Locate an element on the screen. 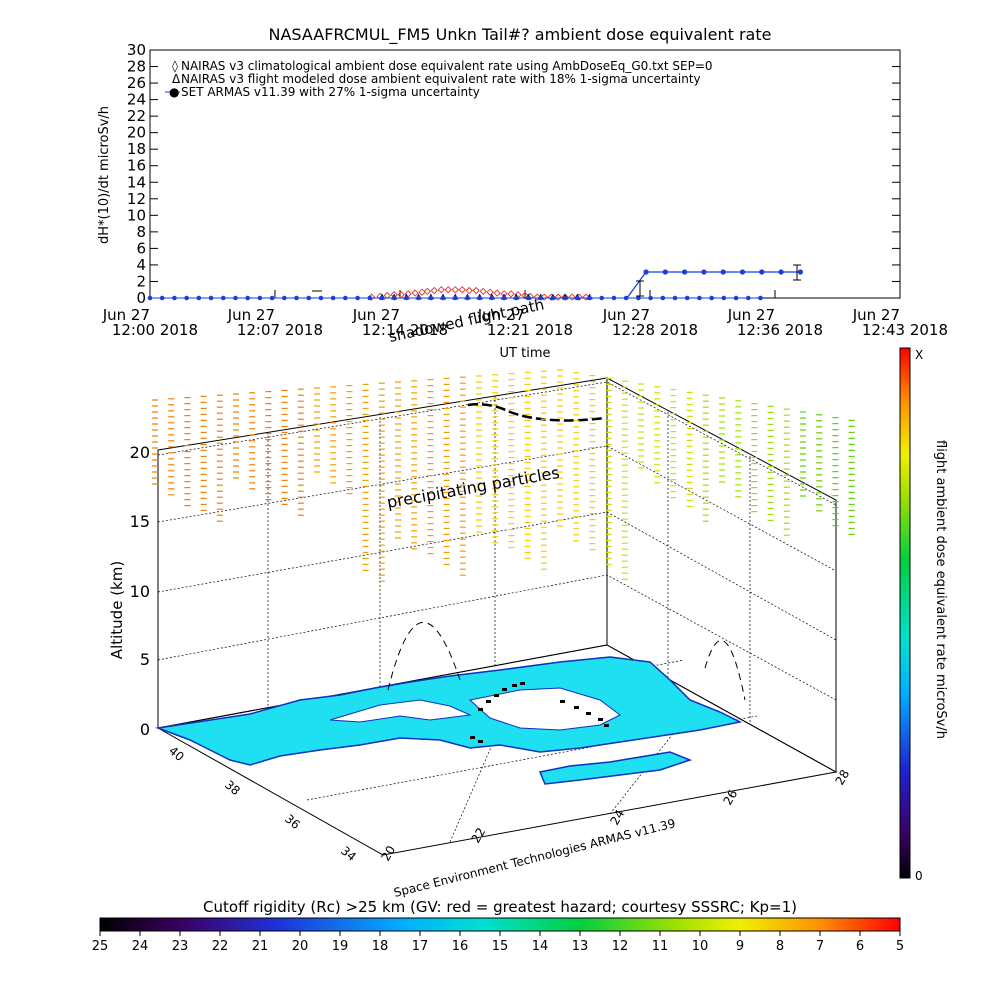 Image resolution: width=1000 pixels, height=1000 pixels. x-tick-time: 12:00 2018 is located at coordinates (155, 330).